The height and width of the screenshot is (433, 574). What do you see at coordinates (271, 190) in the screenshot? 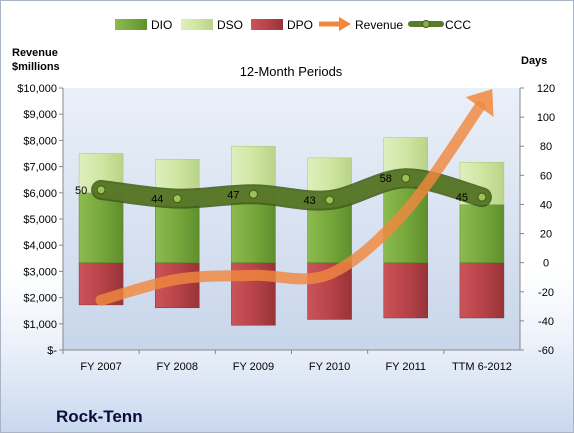
I see `data-labels: 50 44 47 43 58 45` at bounding box center [271, 190].